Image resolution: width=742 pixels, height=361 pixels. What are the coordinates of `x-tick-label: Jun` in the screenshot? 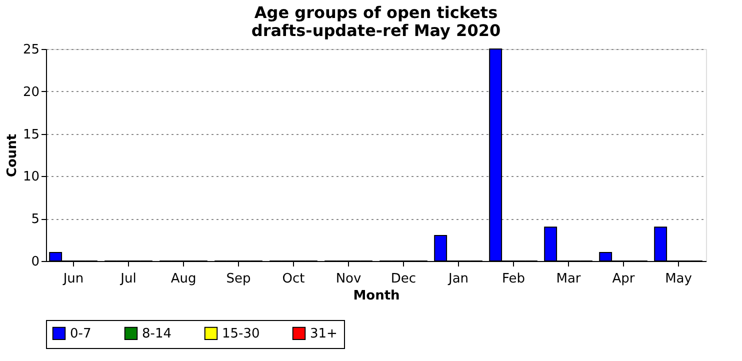 It's located at (73, 279).